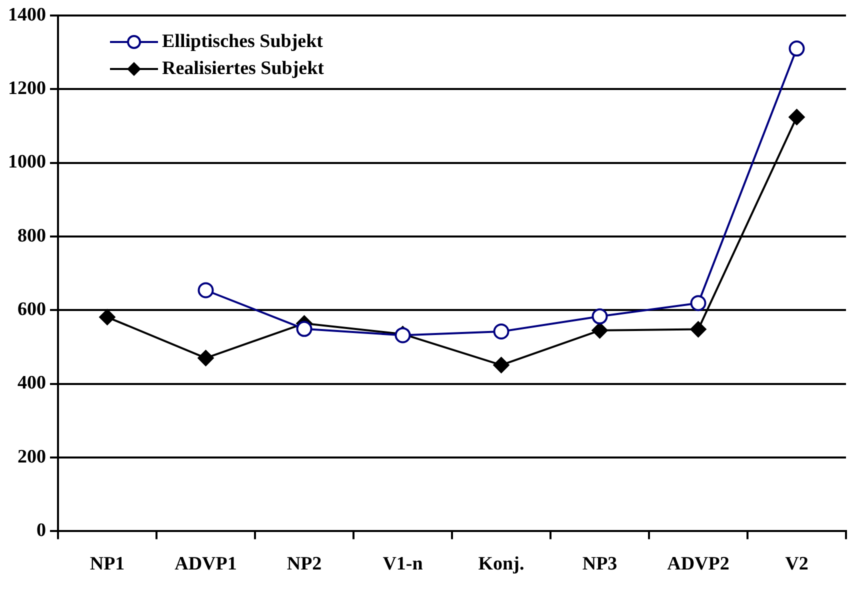  What do you see at coordinates (27, 162) in the screenshot?
I see `y-tick-label: 1000` at bounding box center [27, 162].